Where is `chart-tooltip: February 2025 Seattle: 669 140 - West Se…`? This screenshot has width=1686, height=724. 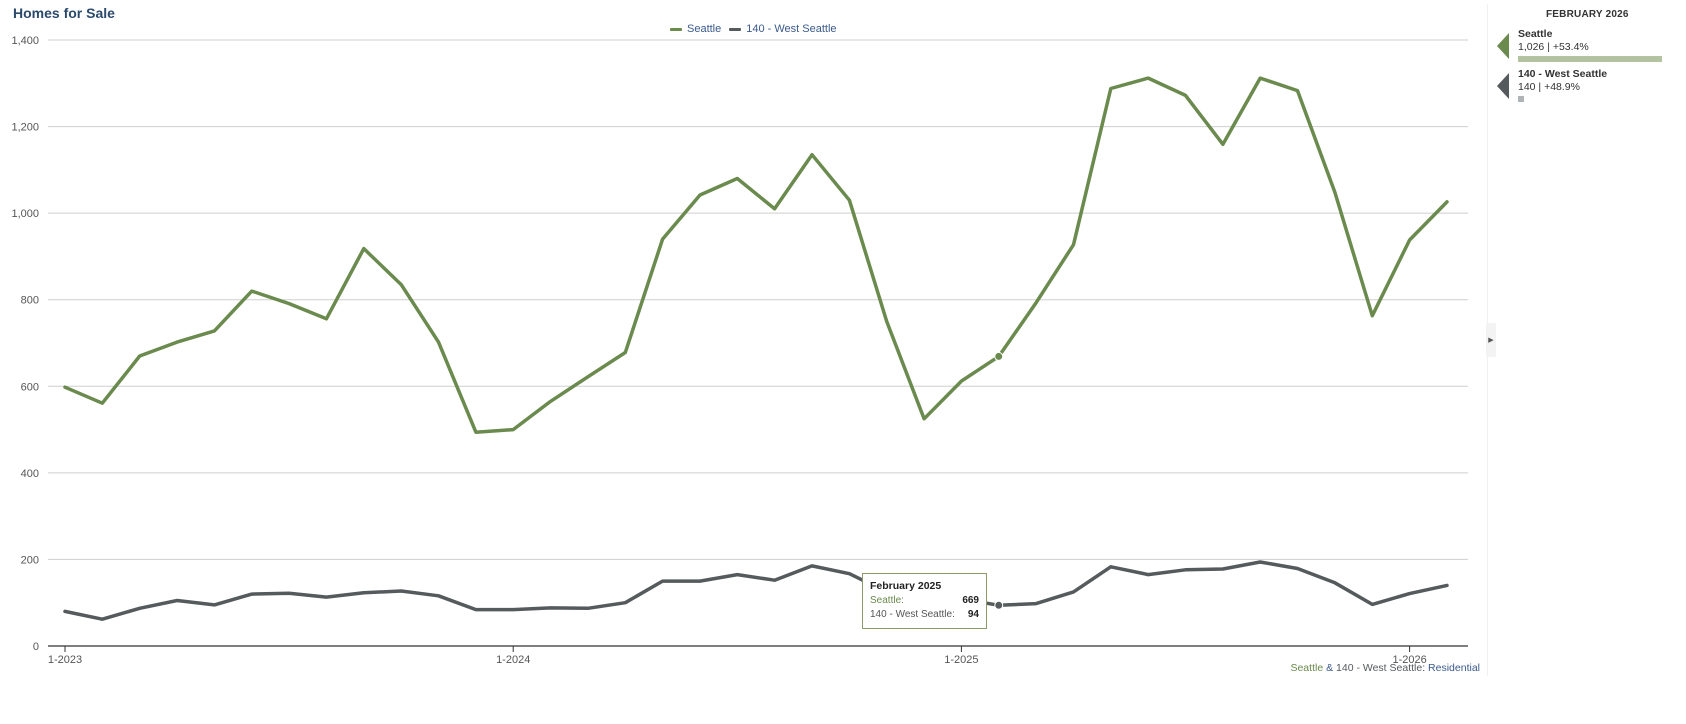 chart-tooltip: February 2025 Seattle: 669 140 - West Se… is located at coordinates (924, 601).